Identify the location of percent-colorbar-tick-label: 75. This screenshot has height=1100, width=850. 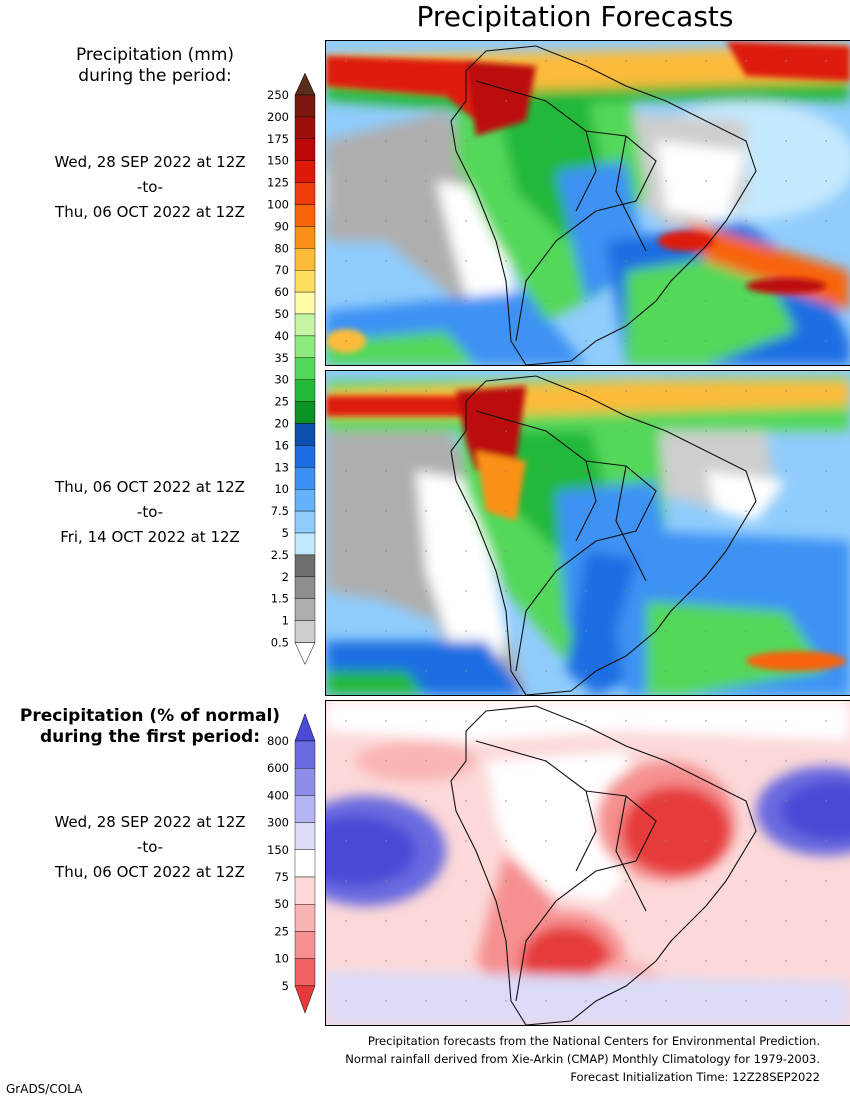
(281, 877).